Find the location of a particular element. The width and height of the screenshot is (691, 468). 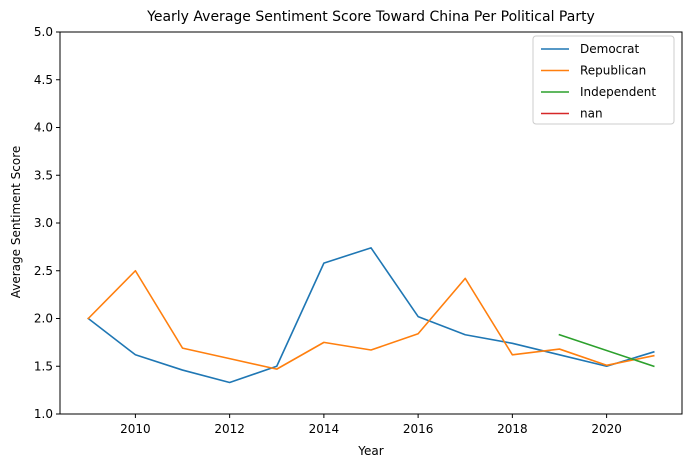

legend-label-republican: Republican is located at coordinates (613, 71).